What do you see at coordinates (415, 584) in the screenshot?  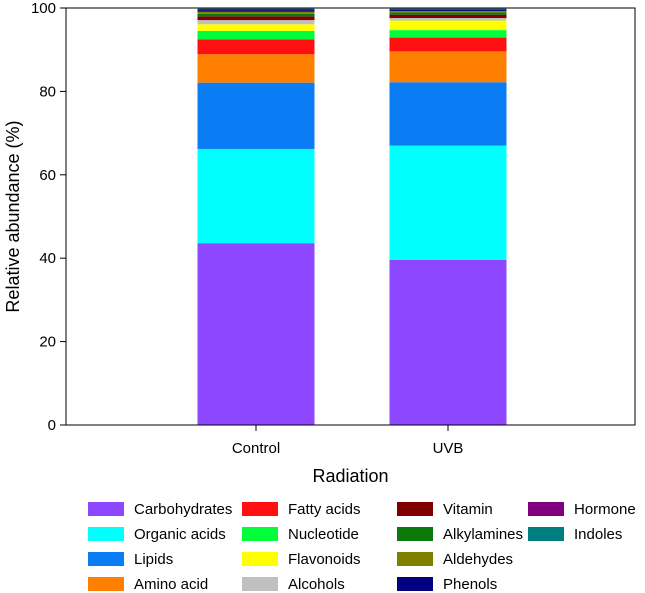 I see `legend-swatch-phenols` at bounding box center [415, 584].